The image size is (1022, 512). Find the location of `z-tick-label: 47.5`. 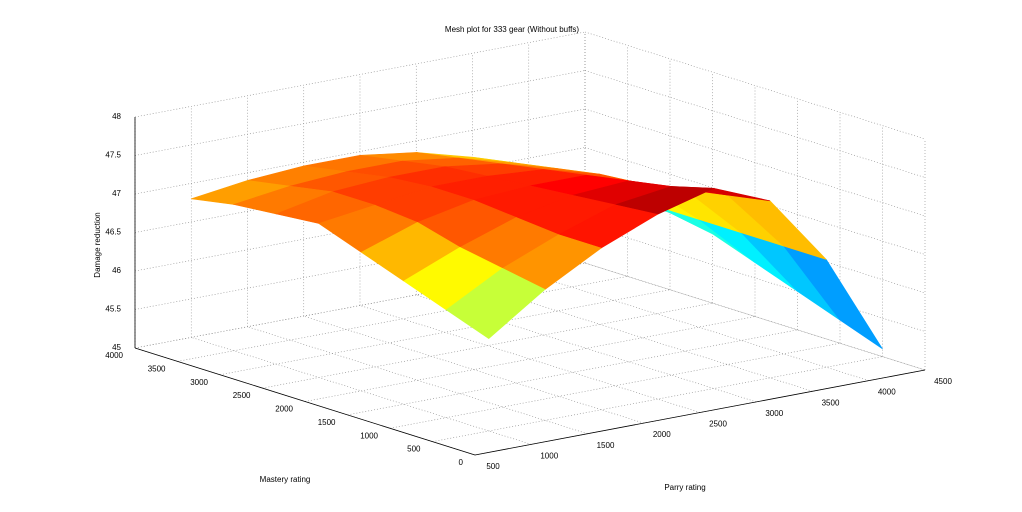

z-tick-label: 47.5 is located at coordinates (113, 155).